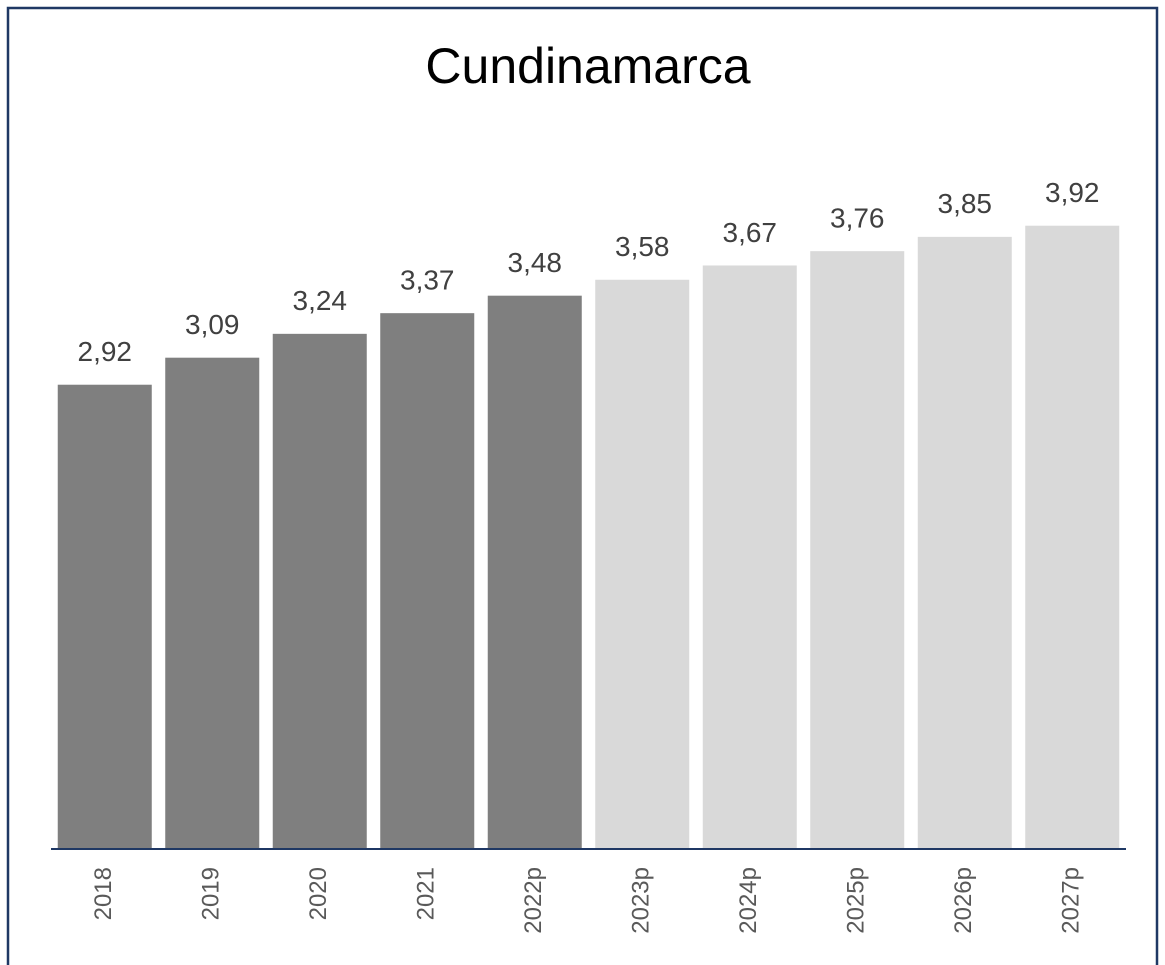 Image resolution: width=1165 pixels, height=965 pixels. Describe the element at coordinates (320, 300) in the screenshot. I see `value-label: 3,24` at that location.